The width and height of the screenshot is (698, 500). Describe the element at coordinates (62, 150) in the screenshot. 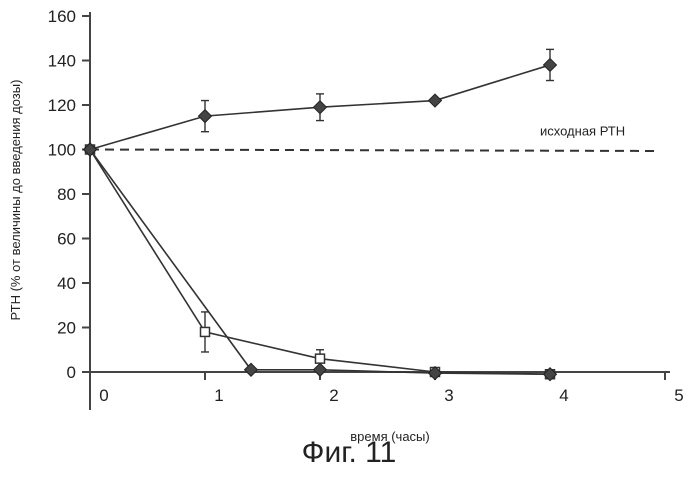

I see `y-tick-label: 100` at that location.